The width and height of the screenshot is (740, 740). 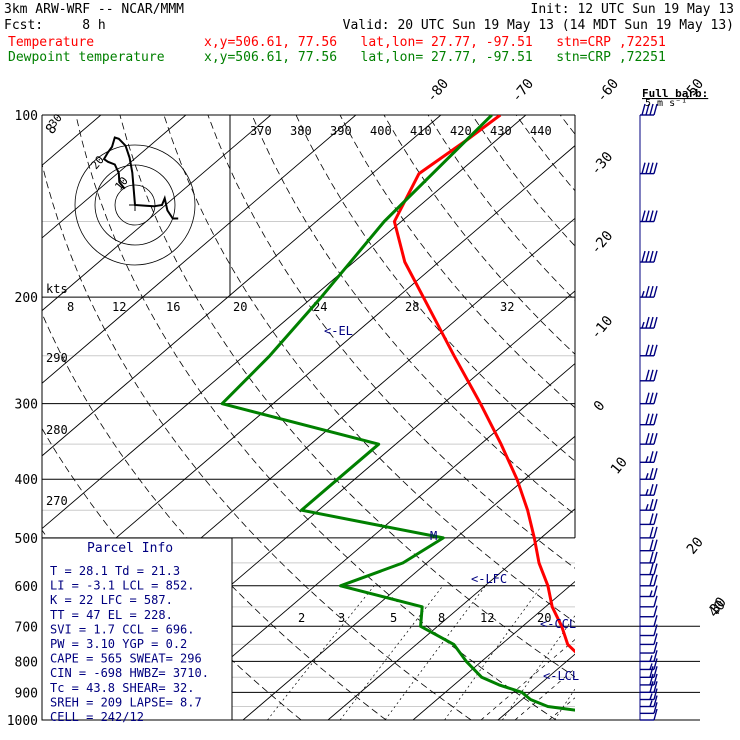 What do you see at coordinates (544, 618) in the screenshot?
I see `mixing-ratio-label: 20` at bounding box center [544, 618].